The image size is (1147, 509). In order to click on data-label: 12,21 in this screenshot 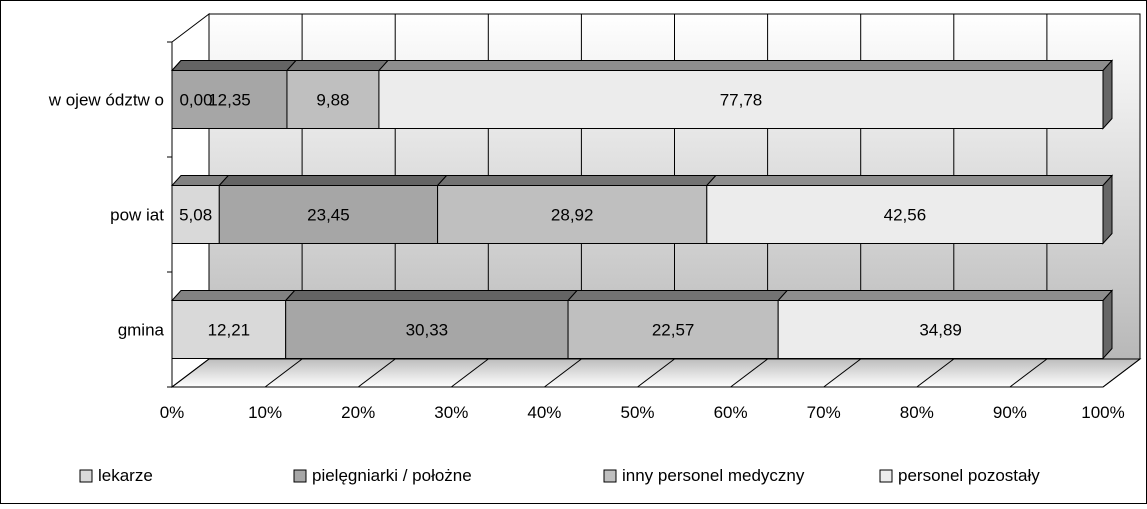, I will do `click(229, 330)`.